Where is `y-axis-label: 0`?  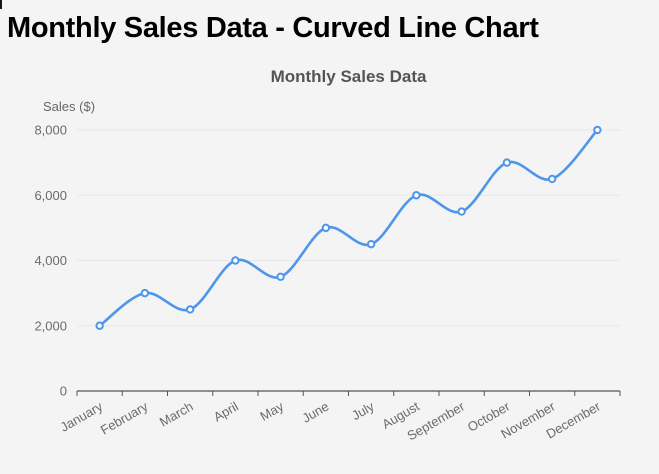
y-axis-label: 0 is located at coordinates (63, 391).